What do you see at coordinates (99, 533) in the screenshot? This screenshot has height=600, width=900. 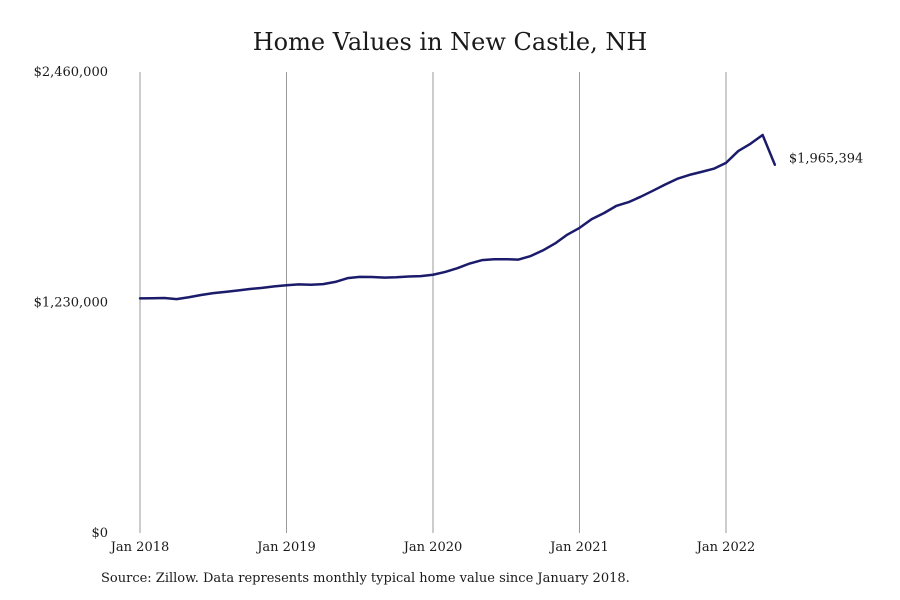 I see `y-tick-label: $0` at bounding box center [99, 533].